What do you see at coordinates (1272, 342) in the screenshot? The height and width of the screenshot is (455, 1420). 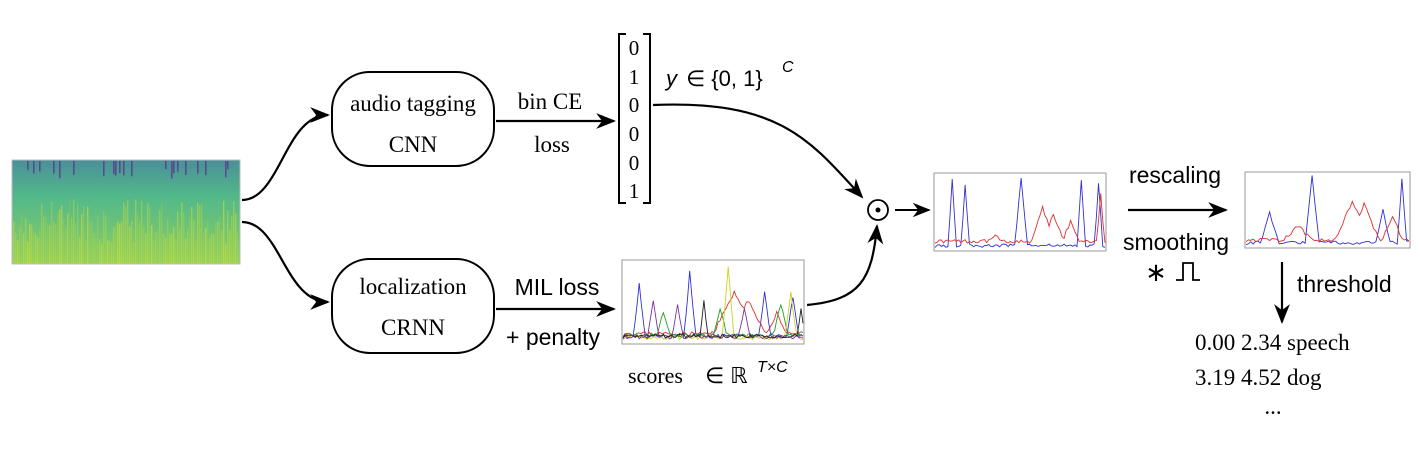 I see `event-line: 0.00 2.34 speech` at bounding box center [1272, 342].